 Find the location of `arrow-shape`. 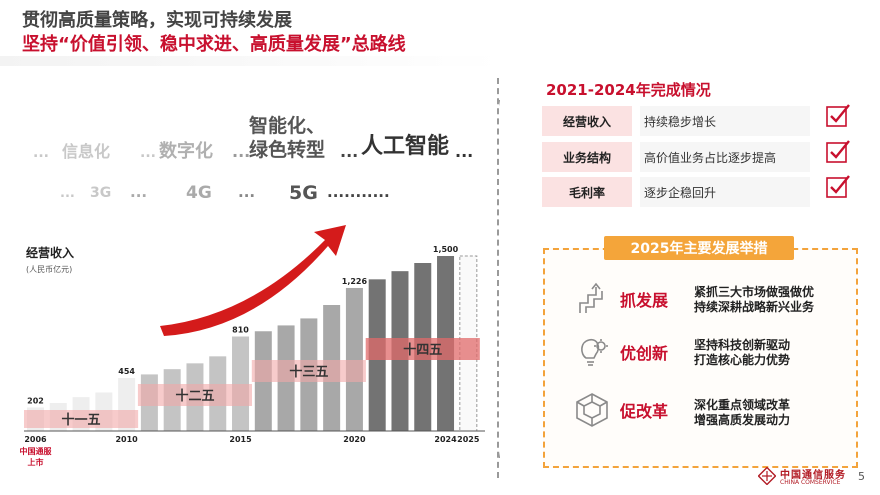

arrow-shape is located at coordinates (253, 280).